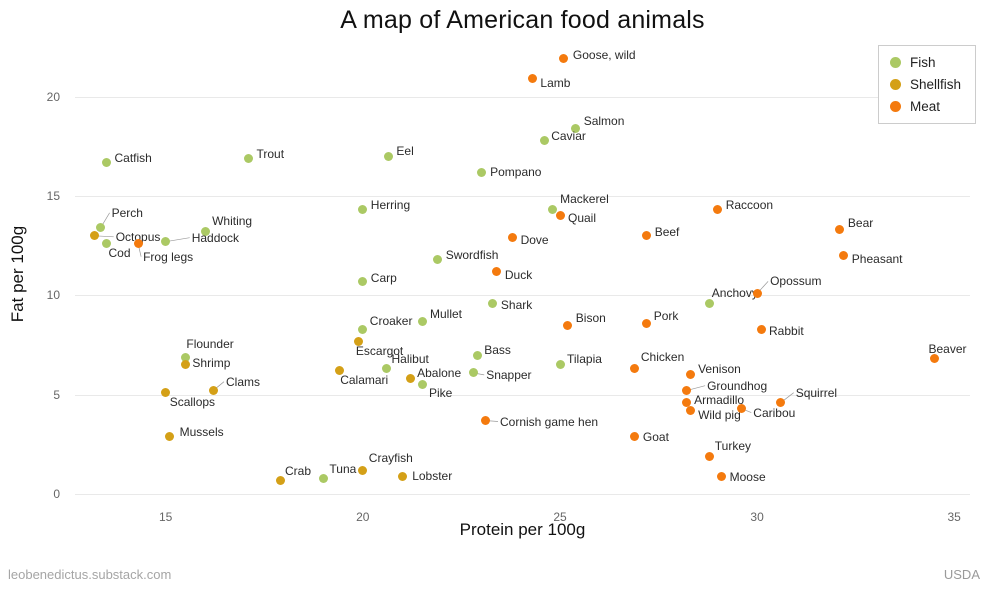  I want to click on point-label: Whiting, so click(232, 220).